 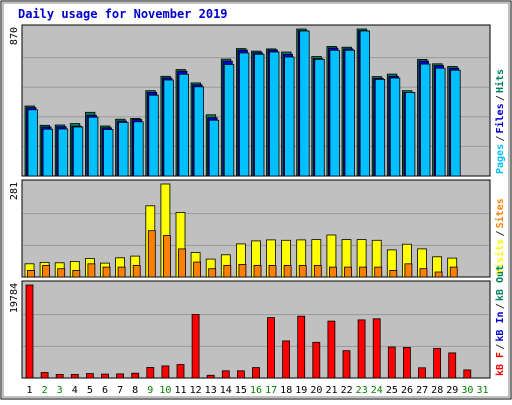 What do you see at coordinates (422, 390) in the screenshot?
I see `day-label-27: 27` at bounding box center [422, 390].